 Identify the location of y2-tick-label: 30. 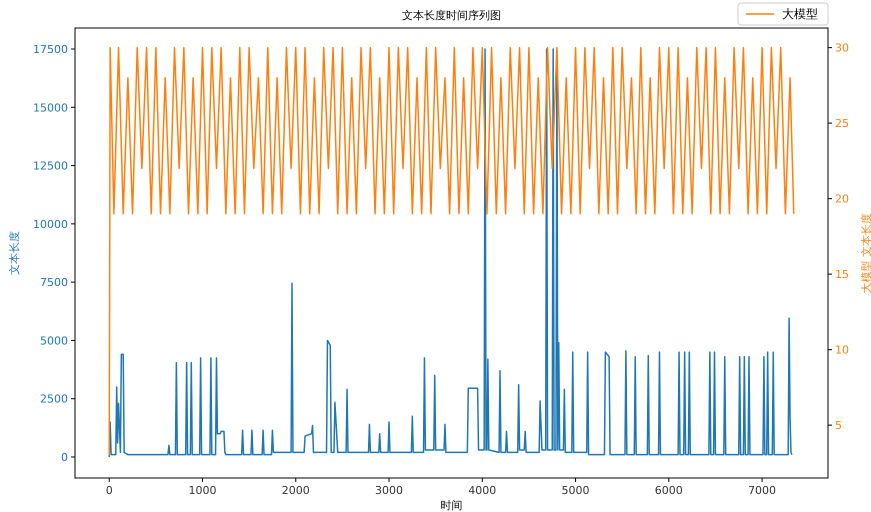
(842, 48).